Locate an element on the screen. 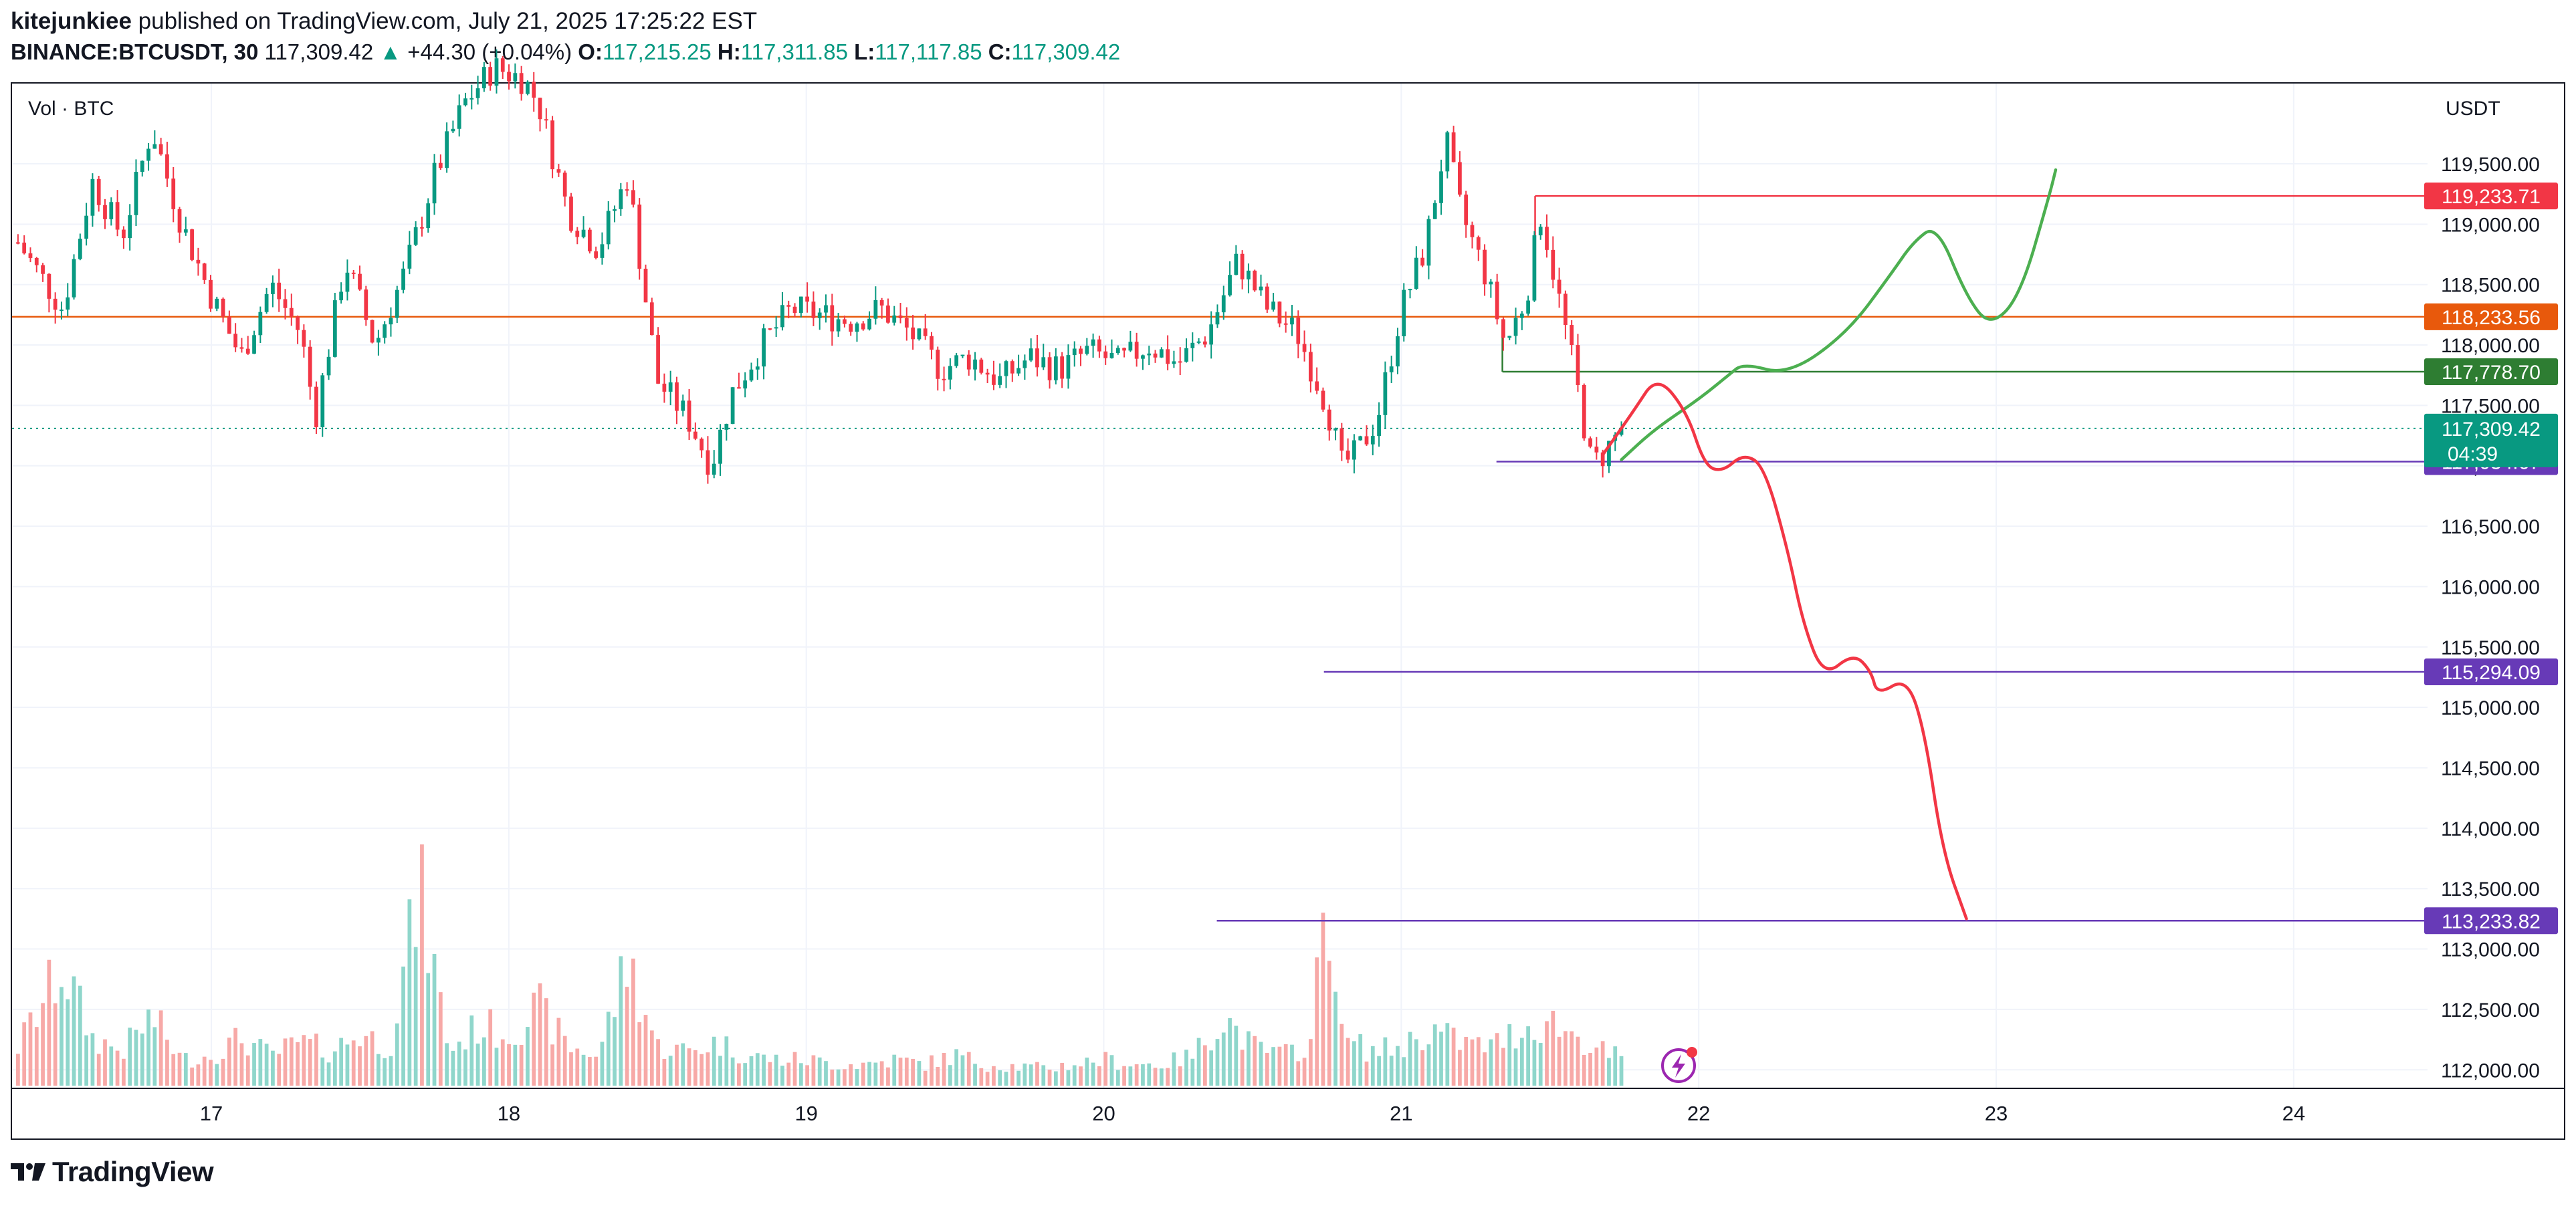 This screenshot has height=1206, width=2576. y-tick-label: 116,000.00 is located at coordinates (2490, 587).